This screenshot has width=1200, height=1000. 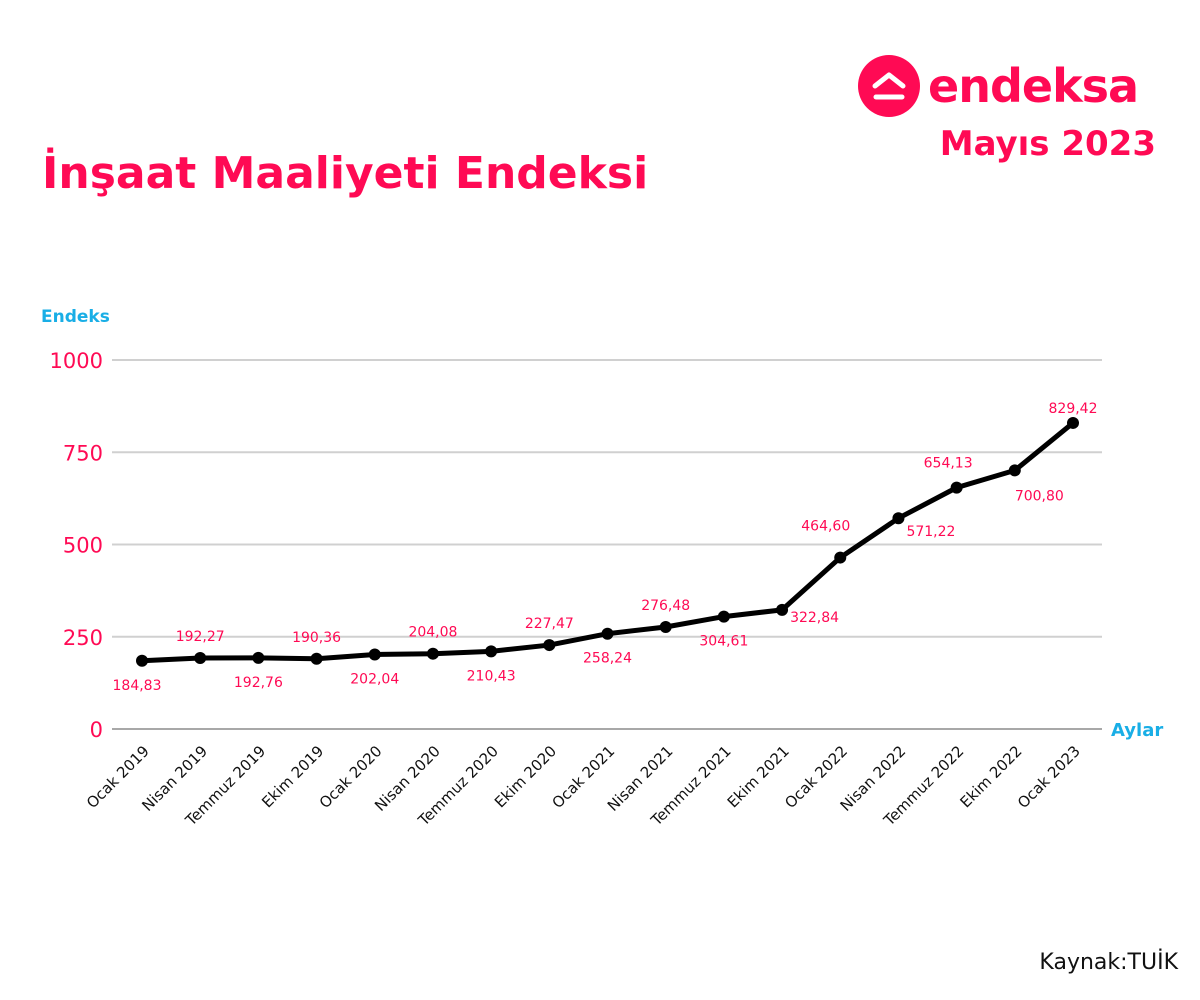 What do you see at coordinates (345, 173) in the screenshot?
I see `chart-title: İnşaat Maaliyeti Endeksi` at bounding box center [345, 173].